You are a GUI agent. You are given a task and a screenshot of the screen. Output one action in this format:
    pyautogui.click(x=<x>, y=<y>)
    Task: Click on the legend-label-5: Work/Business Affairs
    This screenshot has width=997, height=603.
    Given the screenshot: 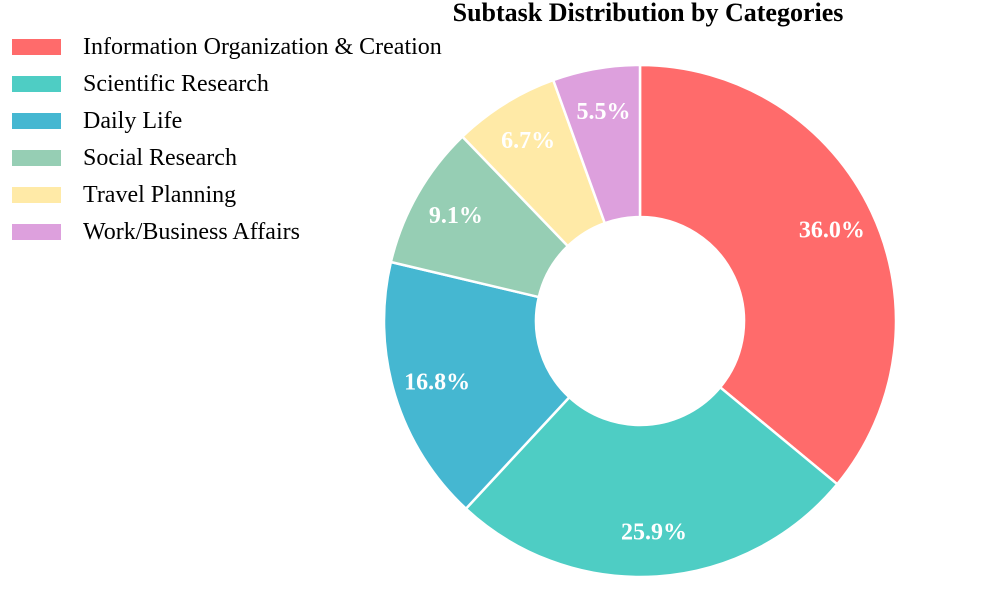 What is the action you would take?
    pyautogui.click(x=191, y=232)
    